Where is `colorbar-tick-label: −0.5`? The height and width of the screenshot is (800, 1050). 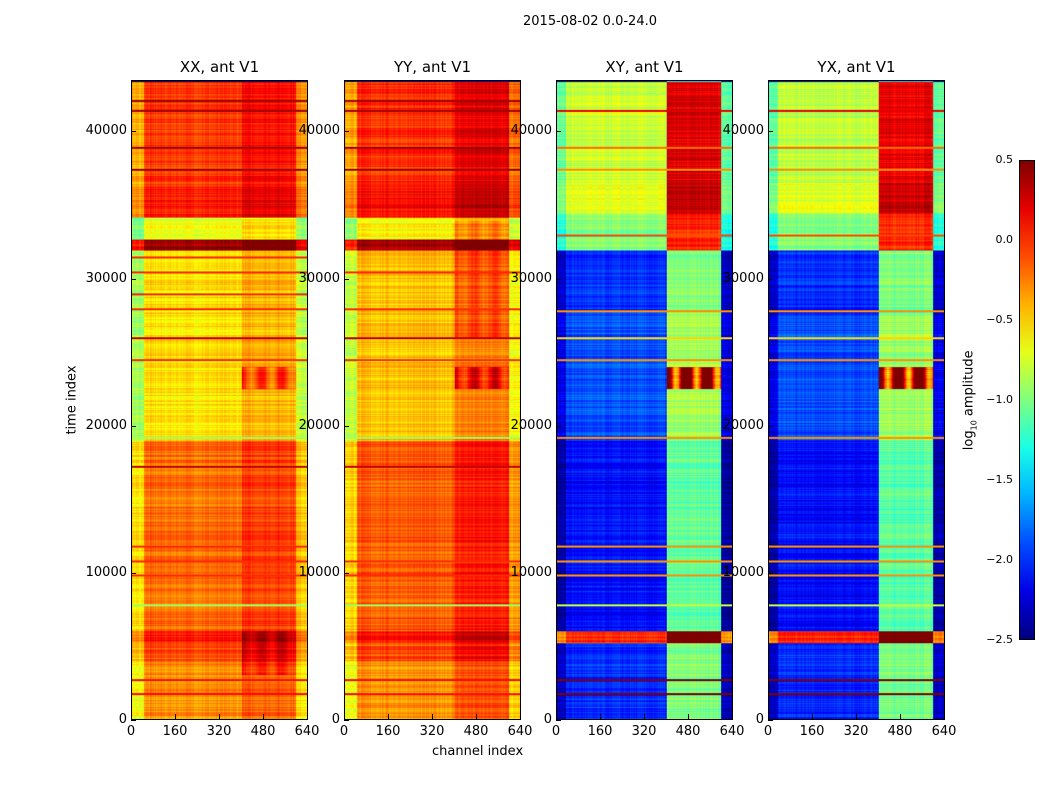
colorbar-tick-label: −0.5 is located at coordinates (999, 319).